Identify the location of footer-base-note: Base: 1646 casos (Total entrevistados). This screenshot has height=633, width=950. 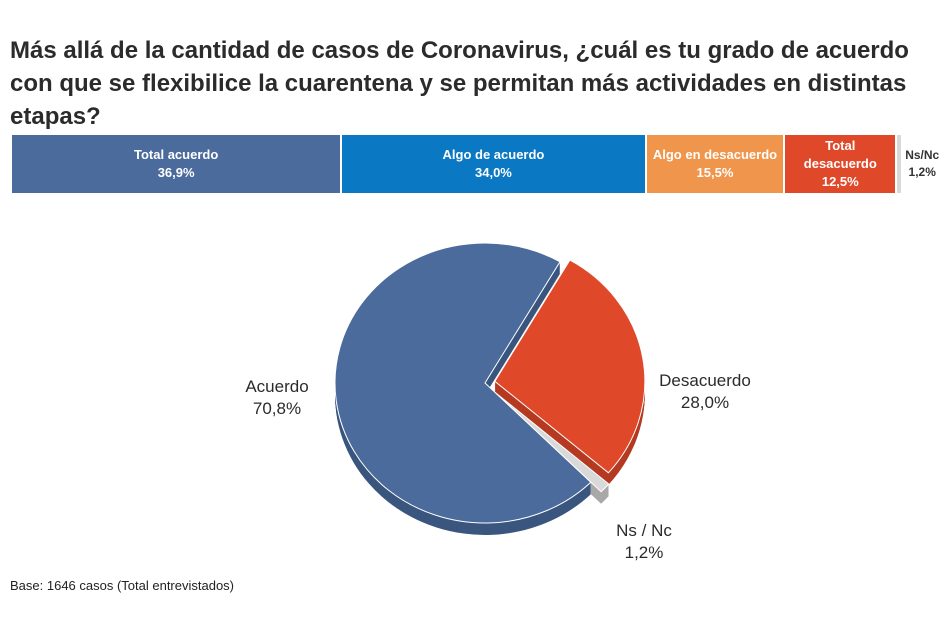
(122, 585).